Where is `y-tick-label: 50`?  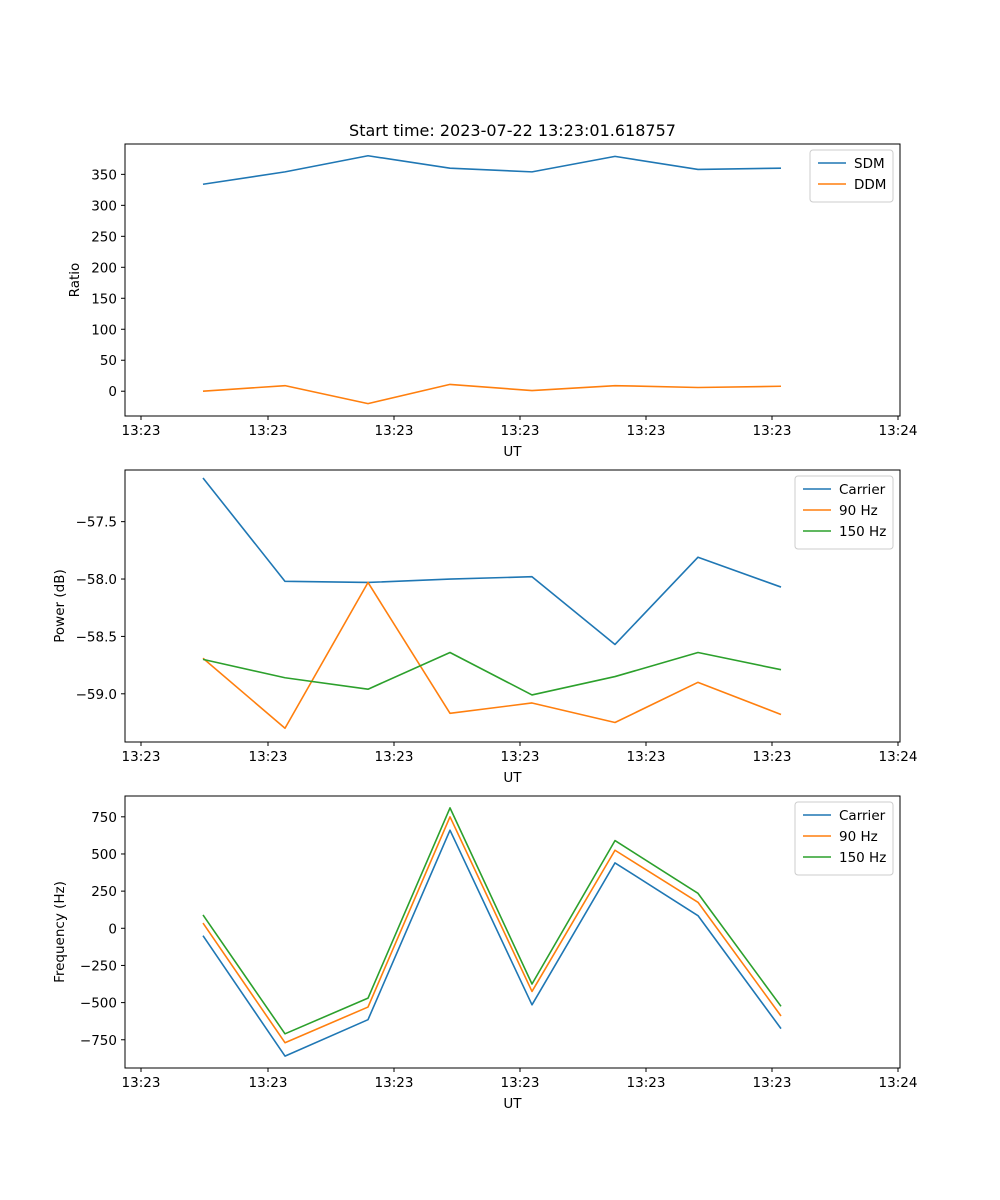 y-tick-label: 50 is located at coordinates (108, 361).